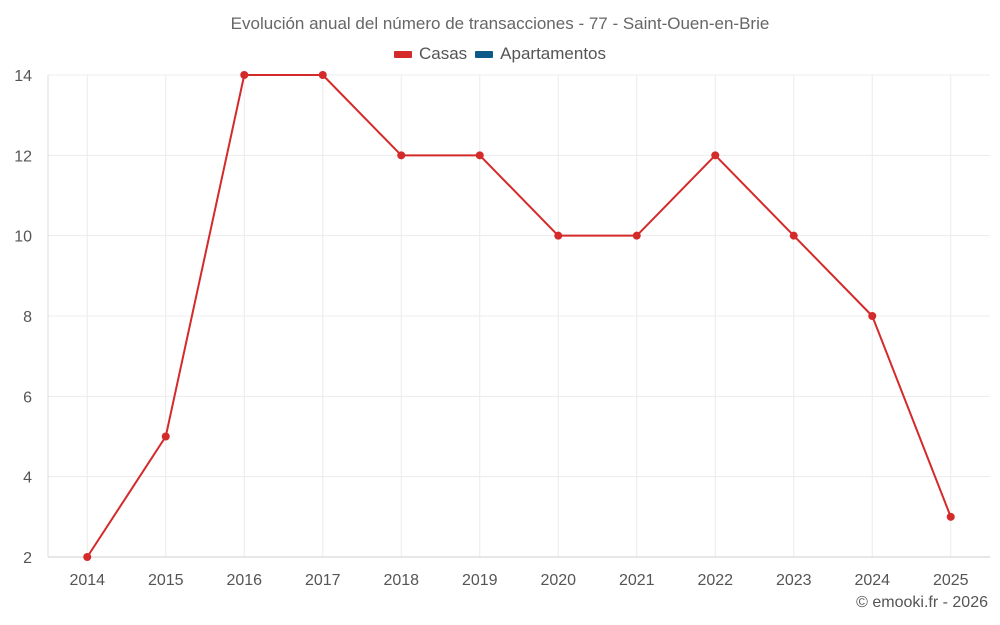 This screenshot has width=1000, height=625. I want to click on data-point-2018, so click(401, 155).